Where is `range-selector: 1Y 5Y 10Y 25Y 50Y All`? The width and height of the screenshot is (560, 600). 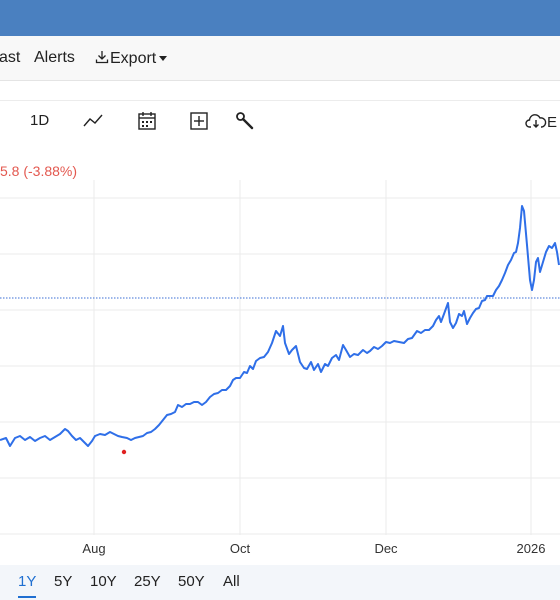
range-selector: 1Y 5Y 10Y 25Y 50Y All is located at coordinates (280, 582).